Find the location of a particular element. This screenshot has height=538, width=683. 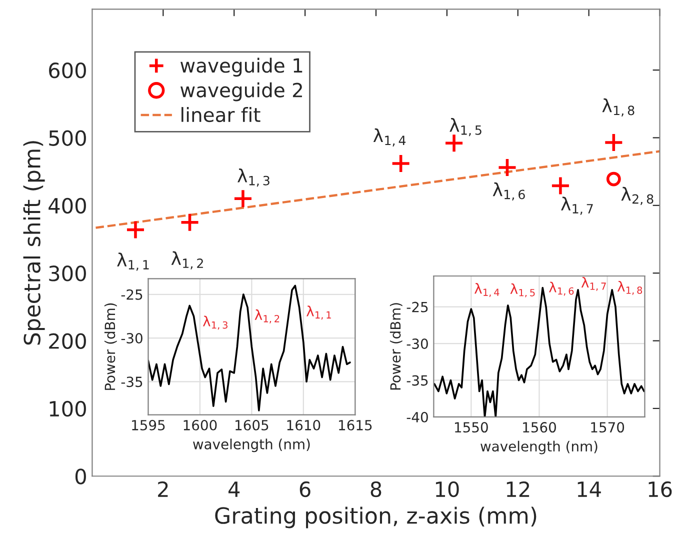

y-tick-label: 500 is located at coordinates (67, 138).